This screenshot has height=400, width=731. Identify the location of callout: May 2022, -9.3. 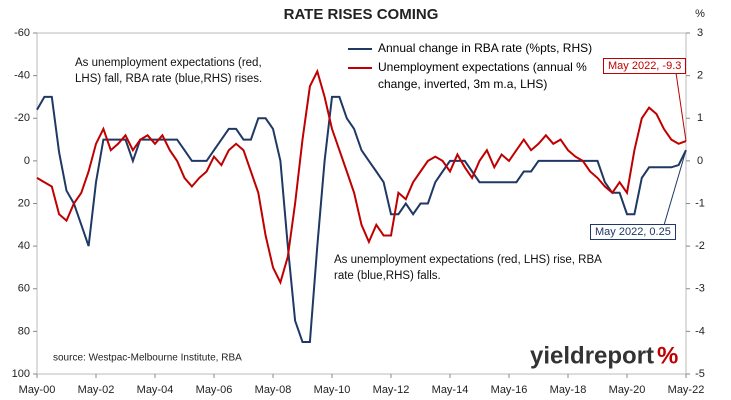
(645, 66).